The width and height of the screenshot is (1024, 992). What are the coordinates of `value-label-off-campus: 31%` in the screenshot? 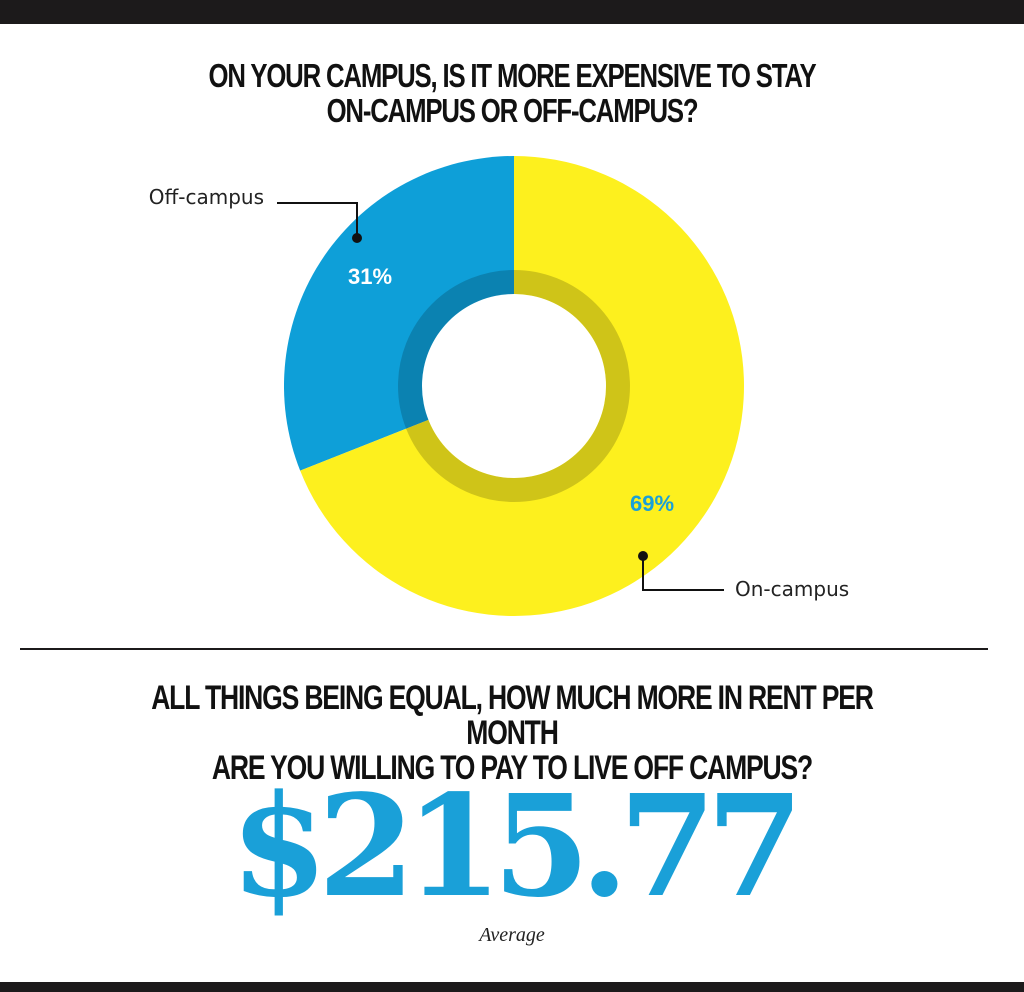 It's located at (370, 276).